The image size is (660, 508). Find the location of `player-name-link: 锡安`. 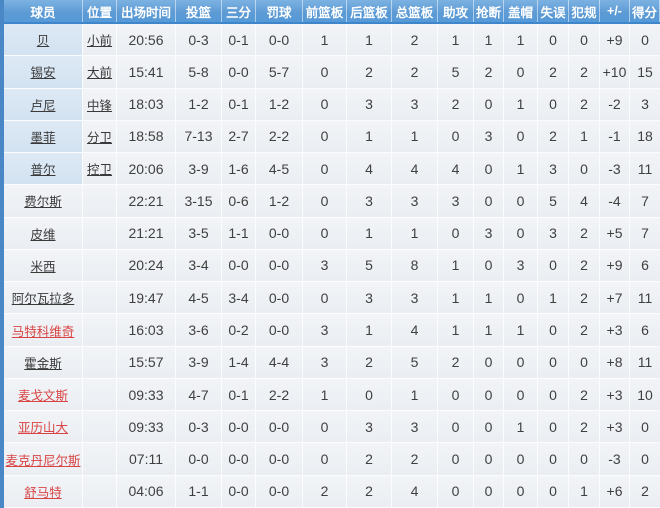

player-name-link: 锡安 is located at coordinates (43, 72).